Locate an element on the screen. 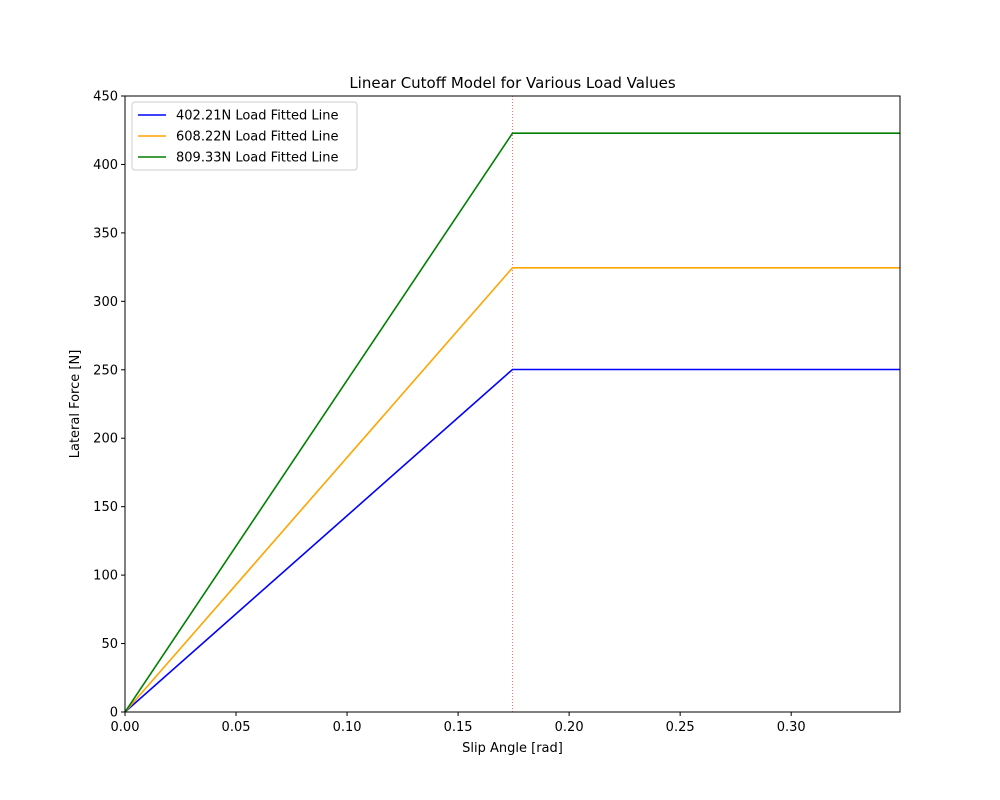 The height and width of the screenshot is (800, 1000). y-tick-label: 300 is located at coordinates (105, 302).